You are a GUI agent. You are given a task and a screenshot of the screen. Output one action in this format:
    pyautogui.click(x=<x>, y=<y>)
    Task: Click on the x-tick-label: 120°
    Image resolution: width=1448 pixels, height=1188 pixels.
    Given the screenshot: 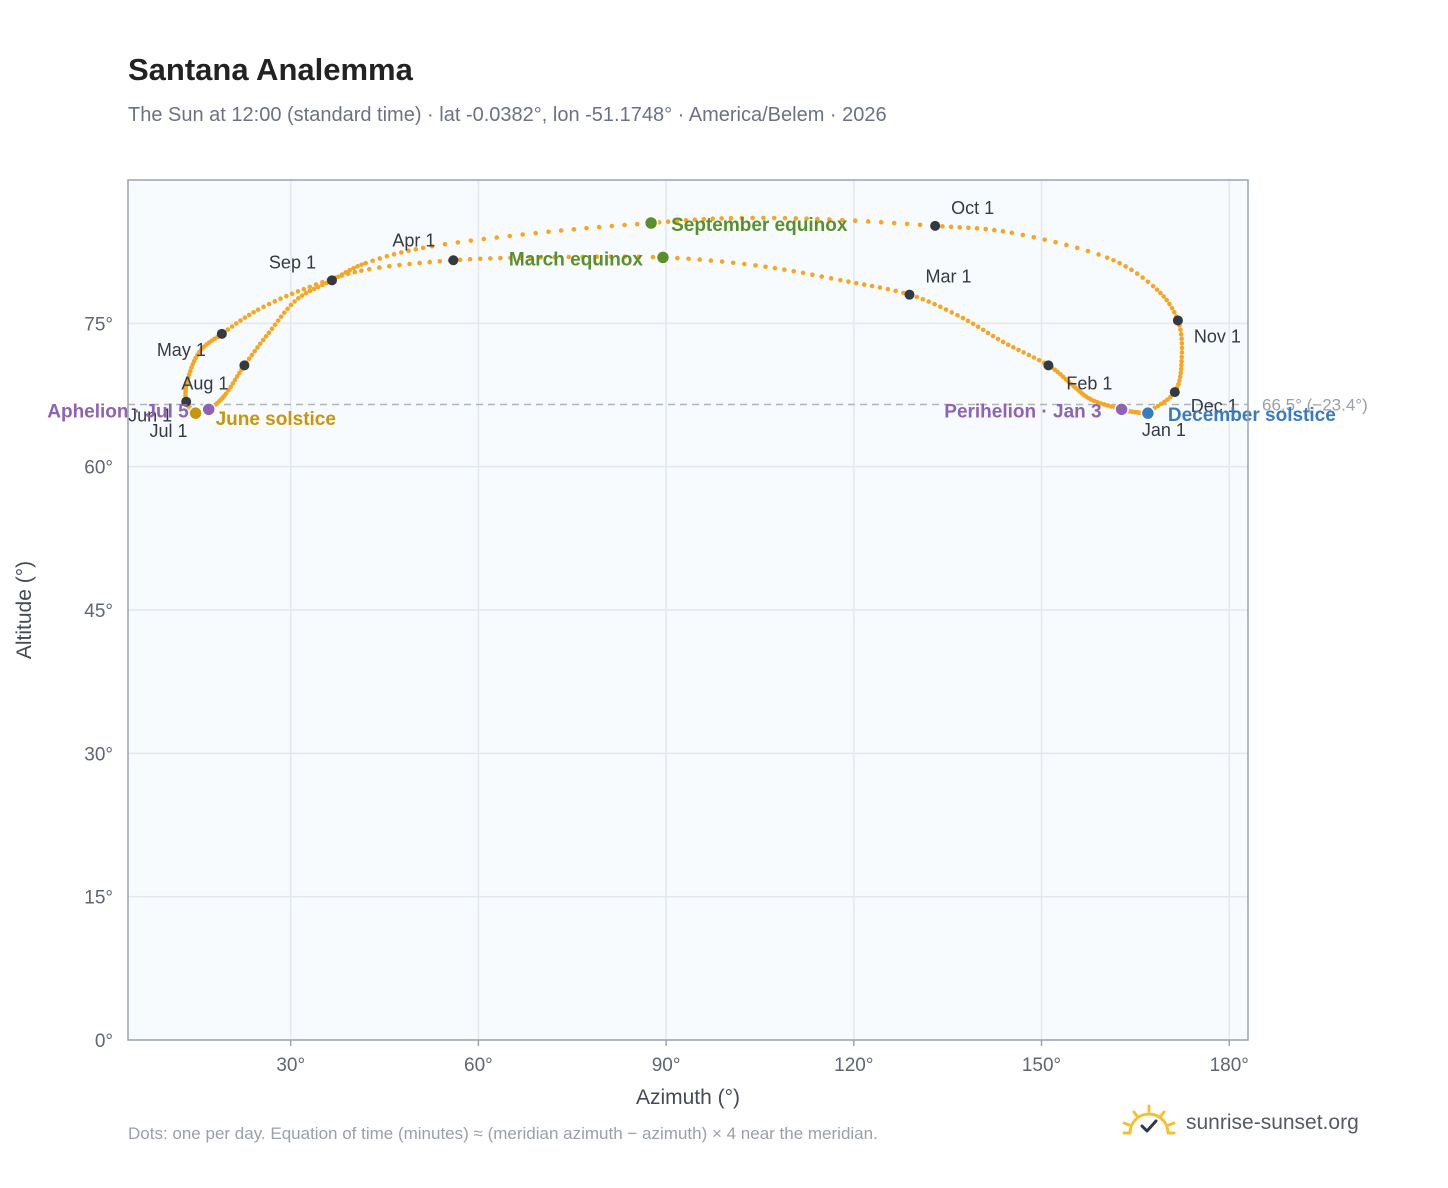 What is the action you would take?
    pyautogui.click(x=853, y=1065)
    